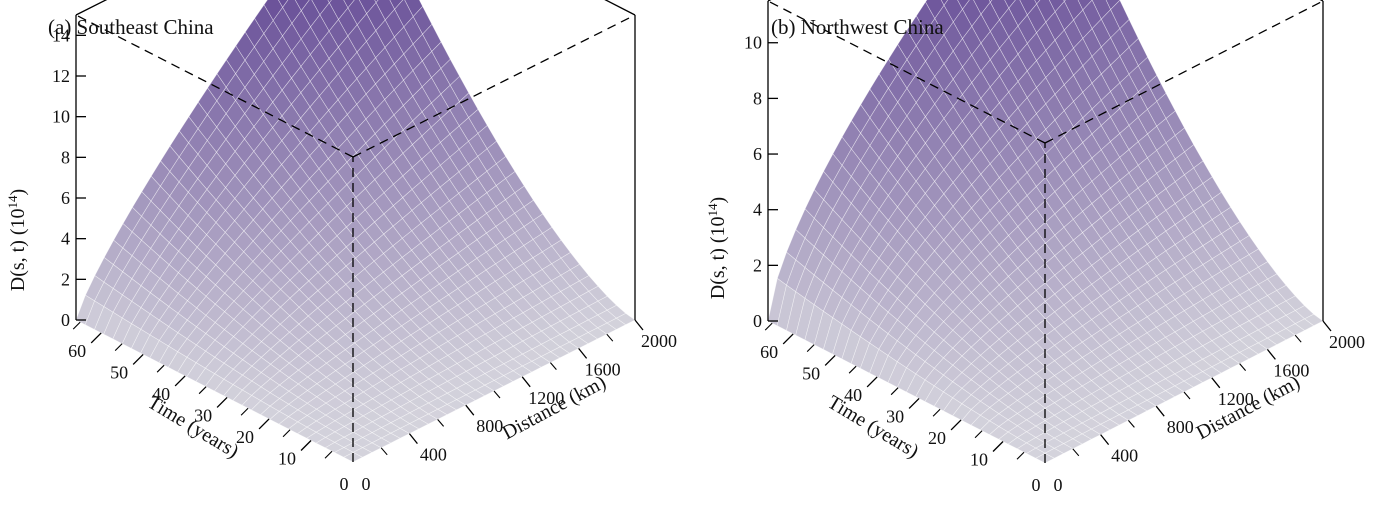 This screenshot has width=1386, height=510. I want to click on distance-tick-label: 1200, so click(546, 398).